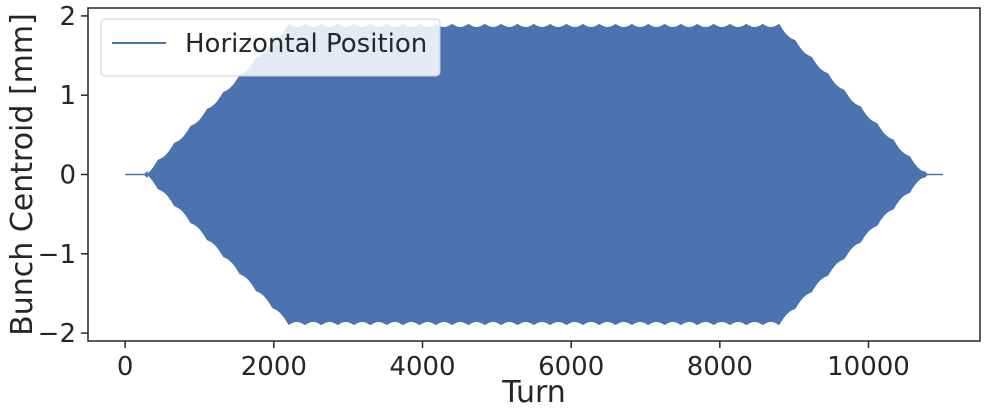  Describe the element at coordinates (868, 367) in the screenshot. I see `x-tick-label: 10000` at that location.